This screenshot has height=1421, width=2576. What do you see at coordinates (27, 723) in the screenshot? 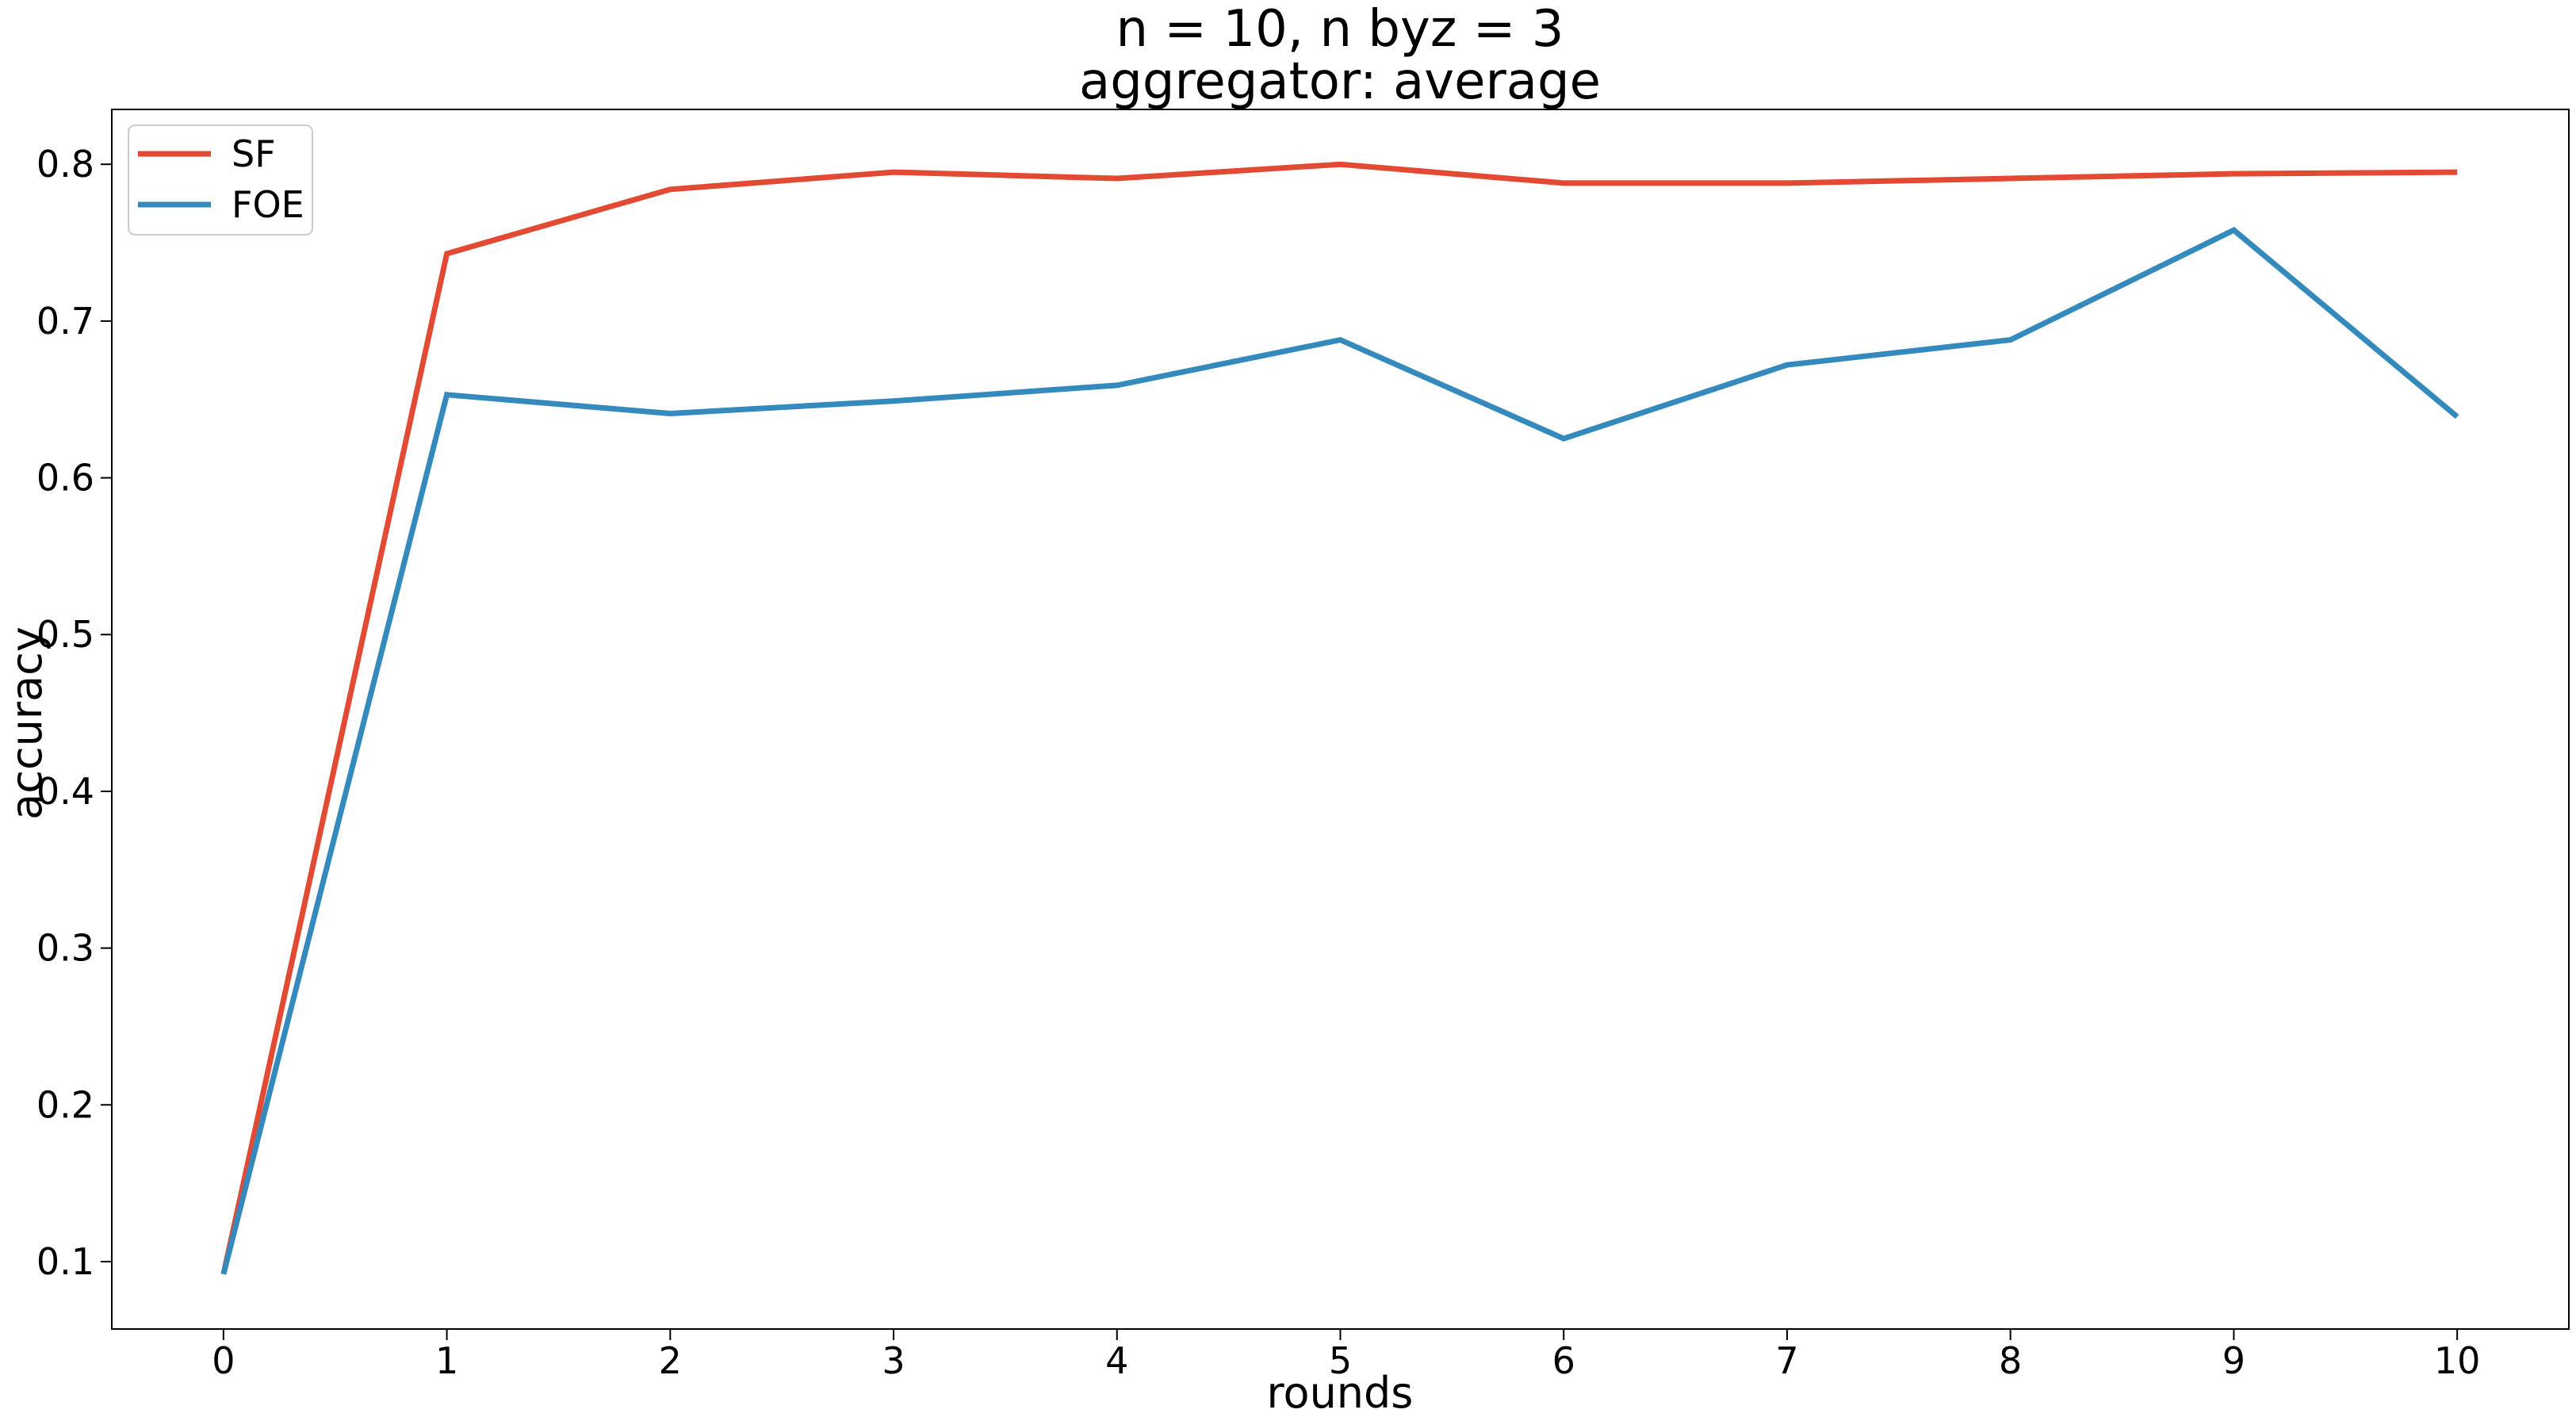
I see `y-axis-title: accuracy` at bounding box center [27, 723].